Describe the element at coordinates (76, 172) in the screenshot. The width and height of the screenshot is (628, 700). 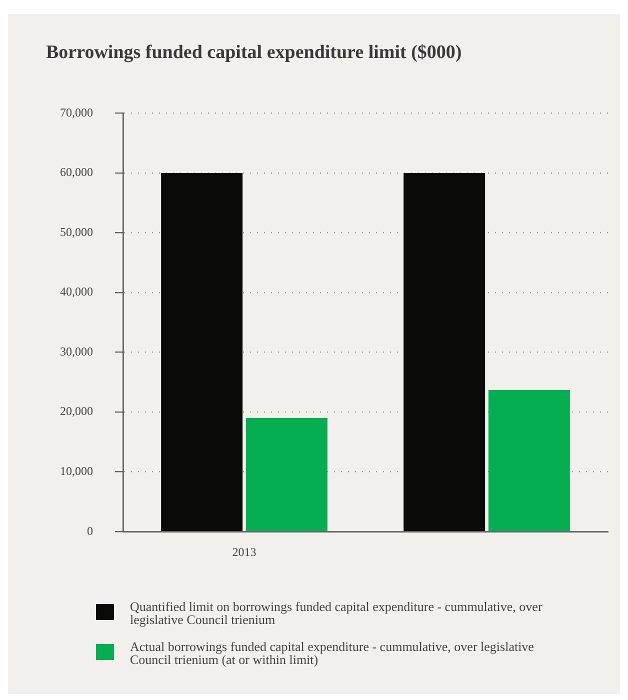
I see `y-tick-label: 60,000` at that location.